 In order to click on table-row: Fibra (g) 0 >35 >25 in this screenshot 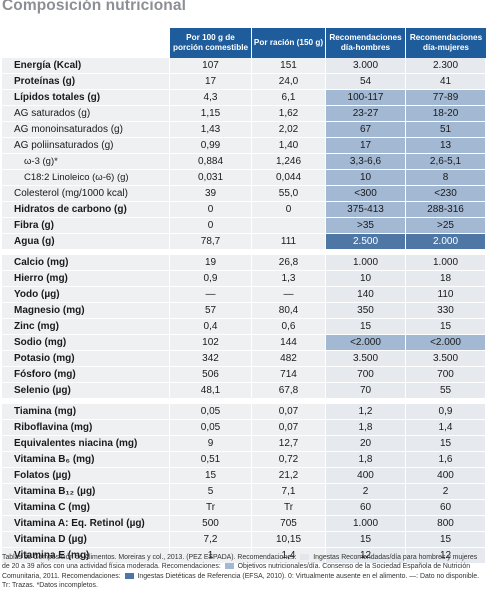, I will do `click(244, 226)`.